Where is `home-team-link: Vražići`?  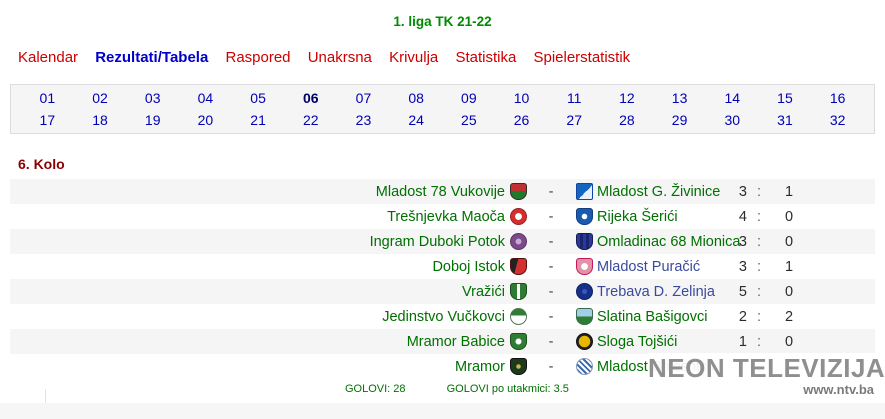
home-team-link: Vražići is located at coordinates (483, 291).